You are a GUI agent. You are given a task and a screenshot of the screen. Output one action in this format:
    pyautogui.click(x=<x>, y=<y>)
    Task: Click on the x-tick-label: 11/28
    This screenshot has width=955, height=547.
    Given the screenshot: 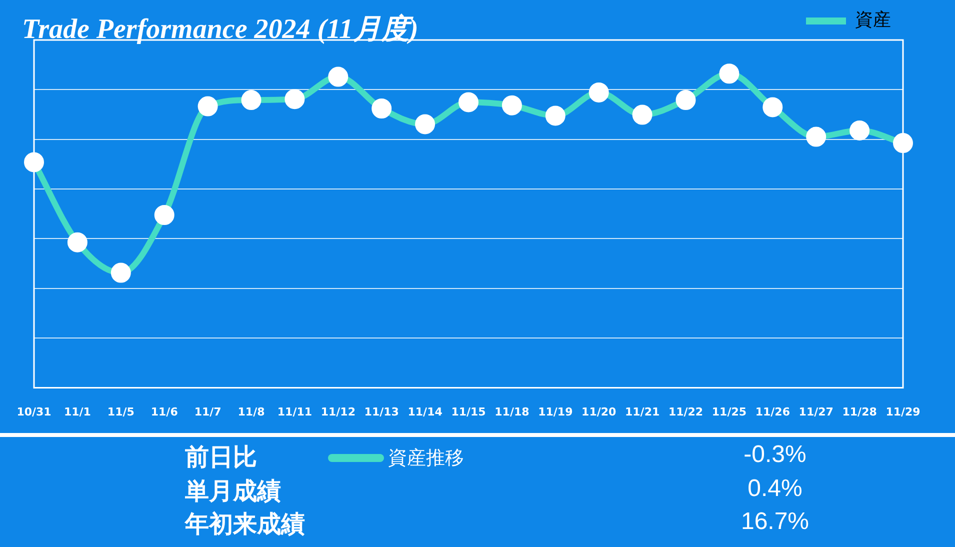 What is the action you would take?
    pyautogui.click(x=859, y=411)
    